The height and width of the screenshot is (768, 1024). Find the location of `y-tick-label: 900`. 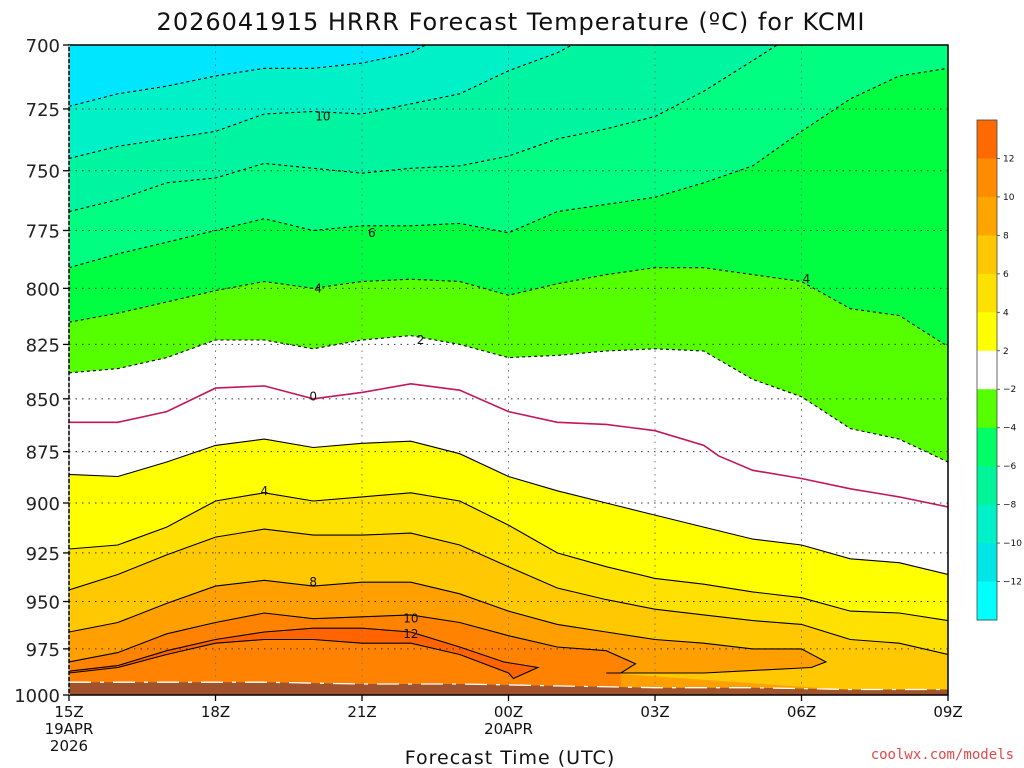

y-tick-label: 900 is located at coordinates (43, 504).